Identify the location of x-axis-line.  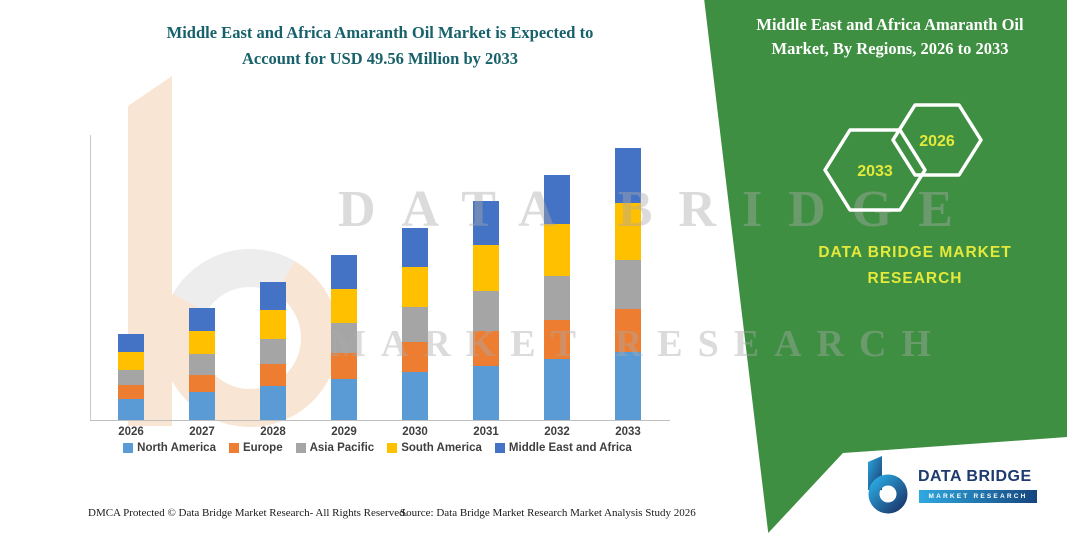
(380, 420).